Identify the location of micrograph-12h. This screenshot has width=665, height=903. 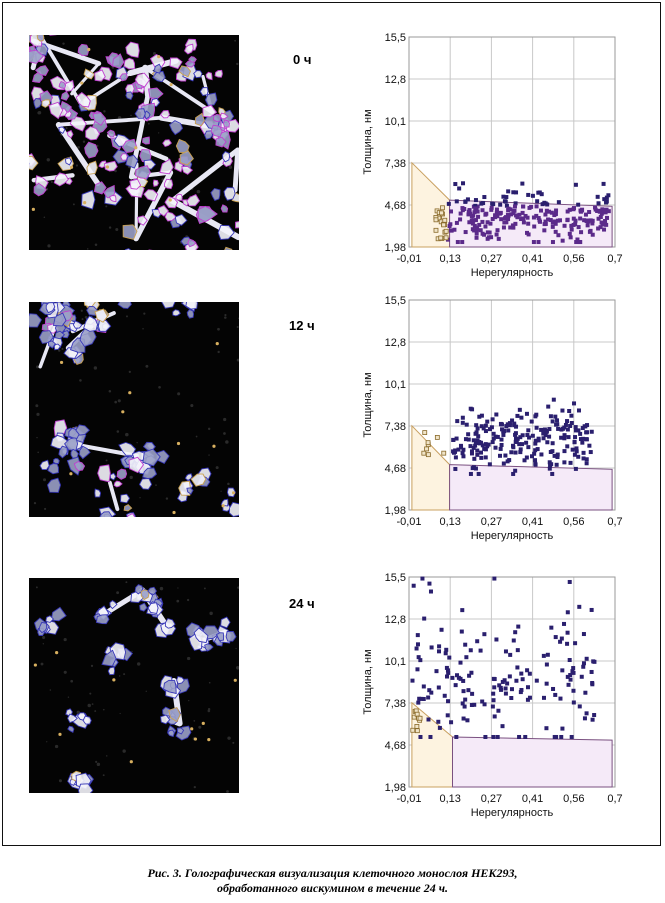
(134, 409).